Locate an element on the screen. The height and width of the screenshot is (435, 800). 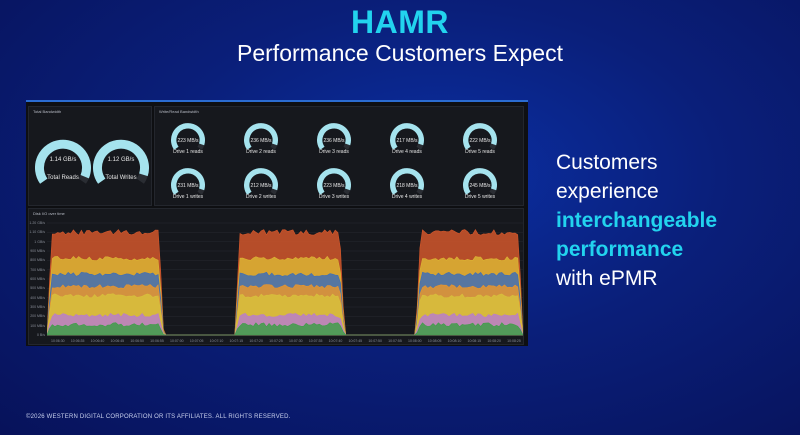
gauge-value: 223 MB/s is located at coordinates (334, 186).